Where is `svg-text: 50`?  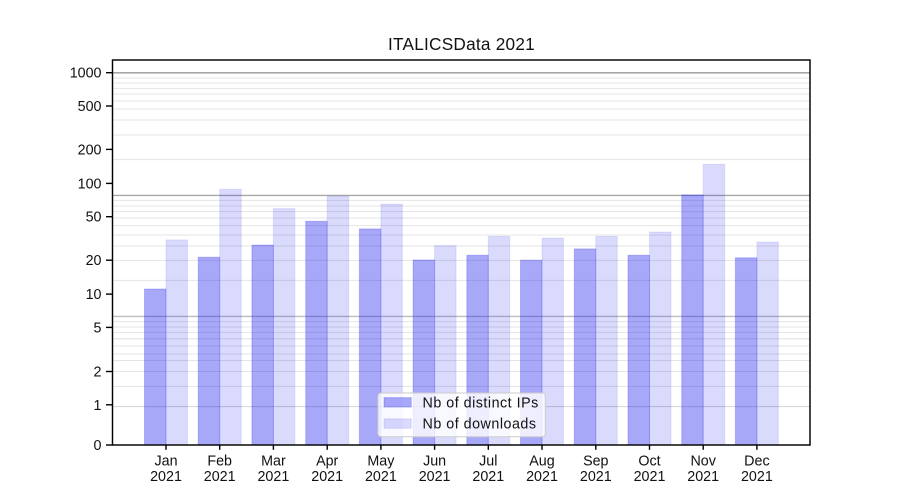 svg-text: 50 is located at coordinates (94, 218).